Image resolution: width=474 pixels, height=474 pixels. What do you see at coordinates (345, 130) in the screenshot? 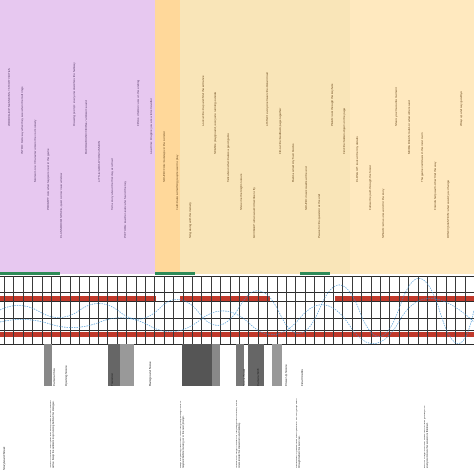
I see `column-text: Find the hidden object on the page` at bounding box center [345, 130].